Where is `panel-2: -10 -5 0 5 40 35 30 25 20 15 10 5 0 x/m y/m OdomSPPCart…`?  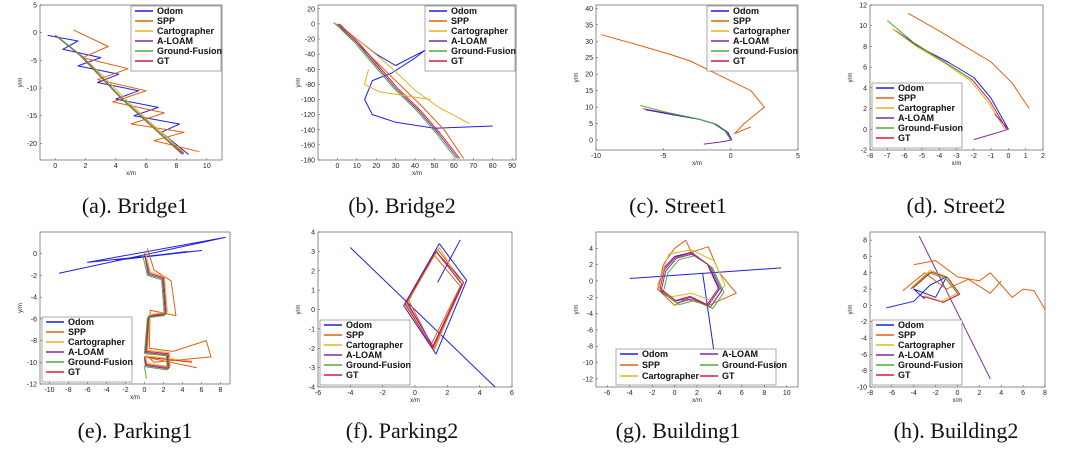
panel-2: -10 -5 0 5 40 35 30 25 20 15 10 5 0 x/m y/m OdomSPPCart… is located at coordinates (687, 85).